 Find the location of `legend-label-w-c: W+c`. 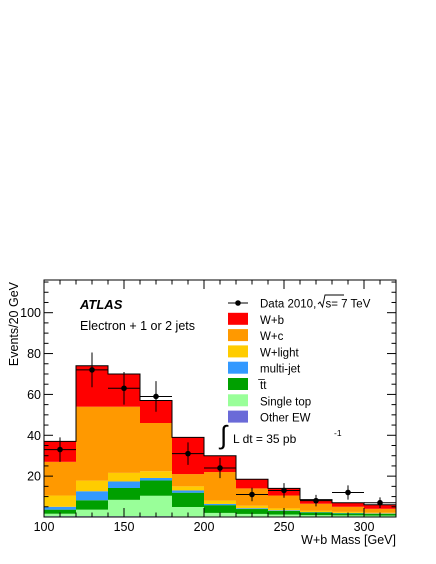

legend-label-w-c: W+c is located at coordinates (272, 337).